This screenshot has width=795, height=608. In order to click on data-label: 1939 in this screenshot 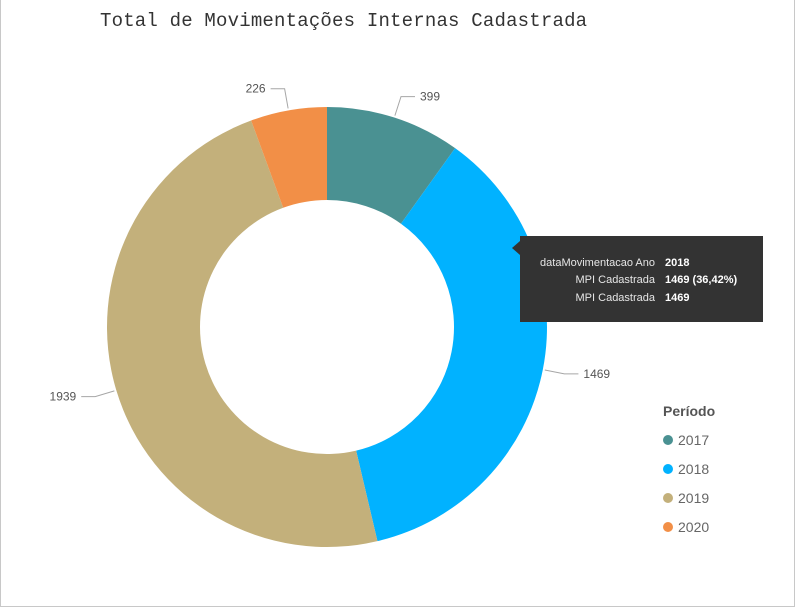, I will do `click(63, 397)`.